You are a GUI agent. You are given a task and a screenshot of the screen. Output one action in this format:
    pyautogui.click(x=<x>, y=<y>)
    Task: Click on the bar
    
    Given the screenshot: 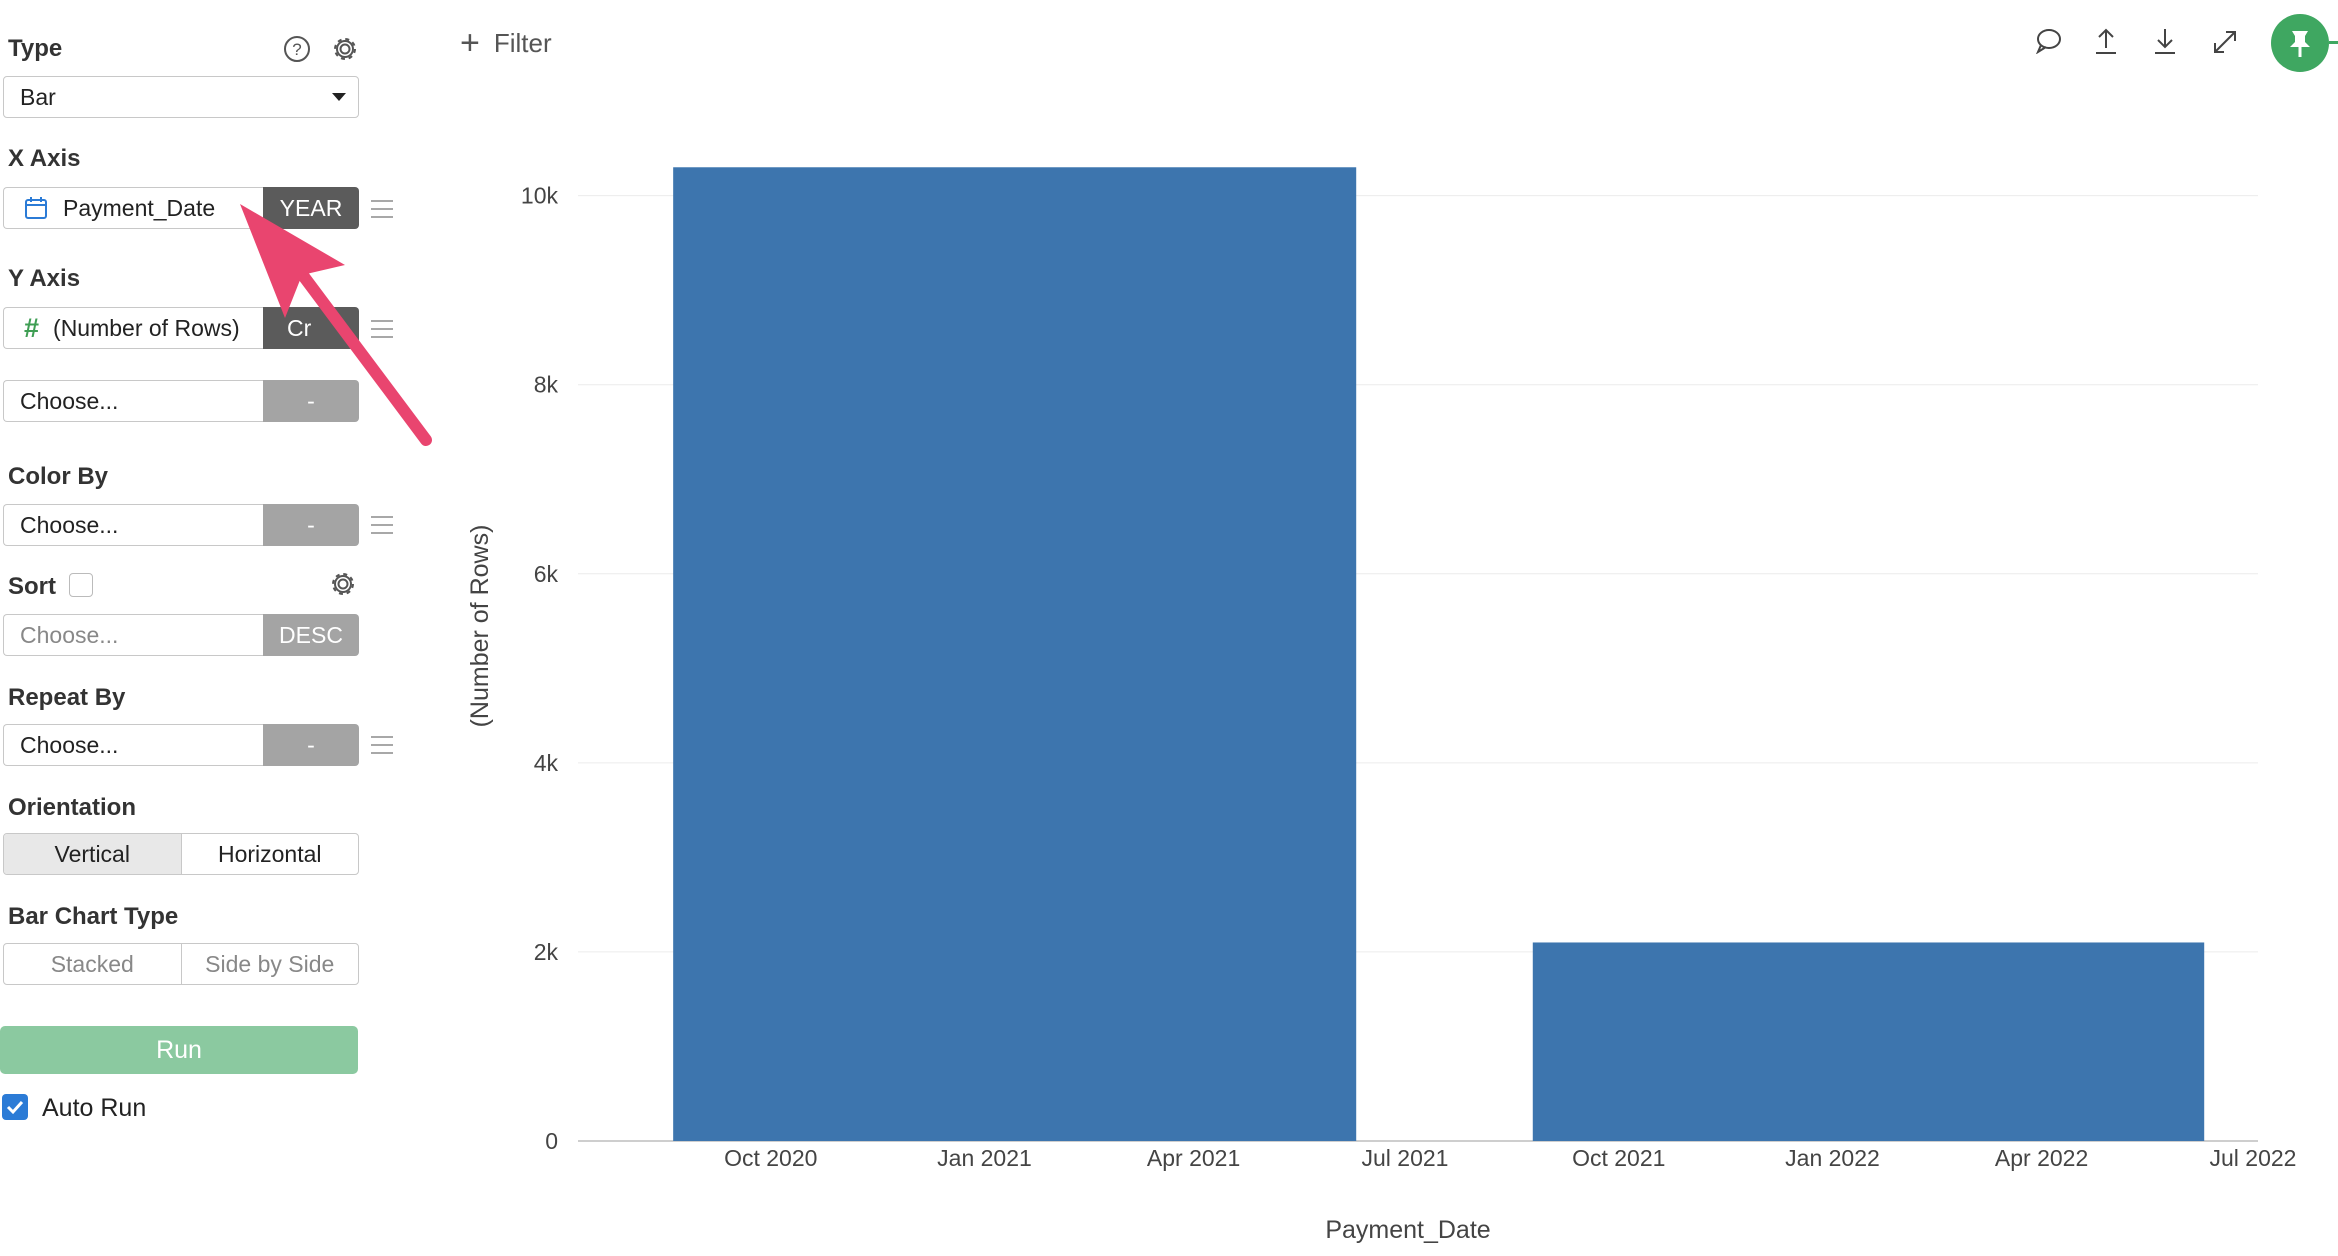 What is the action you would take?
    pyautogui.click(x=1868, y=1041)
    